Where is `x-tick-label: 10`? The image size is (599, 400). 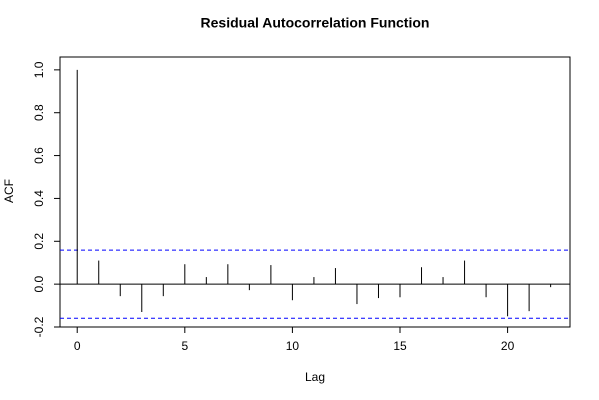 x-tick-label: 10 is located at coordinates (293, 346).